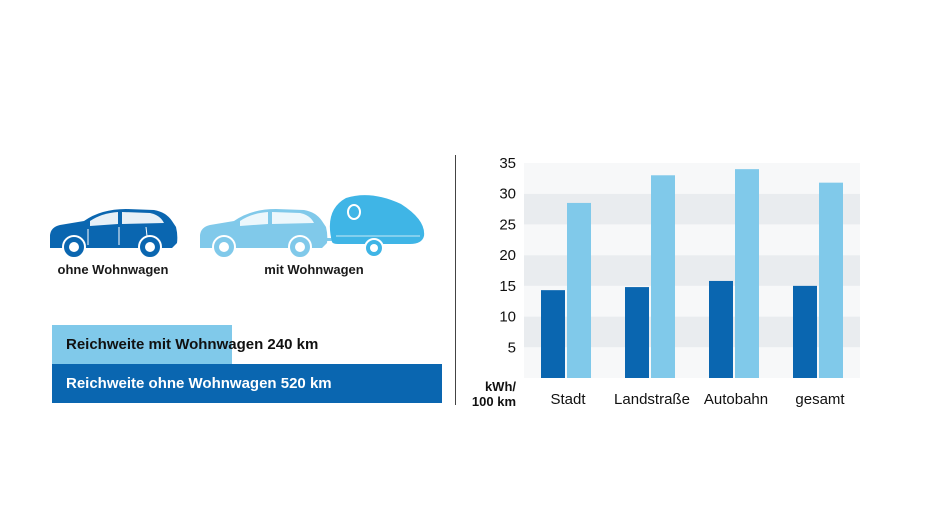 The width and height of the screenshot is (930, 523). I want to click on y-unit-label-line1: kWh/, so click(500, 386).